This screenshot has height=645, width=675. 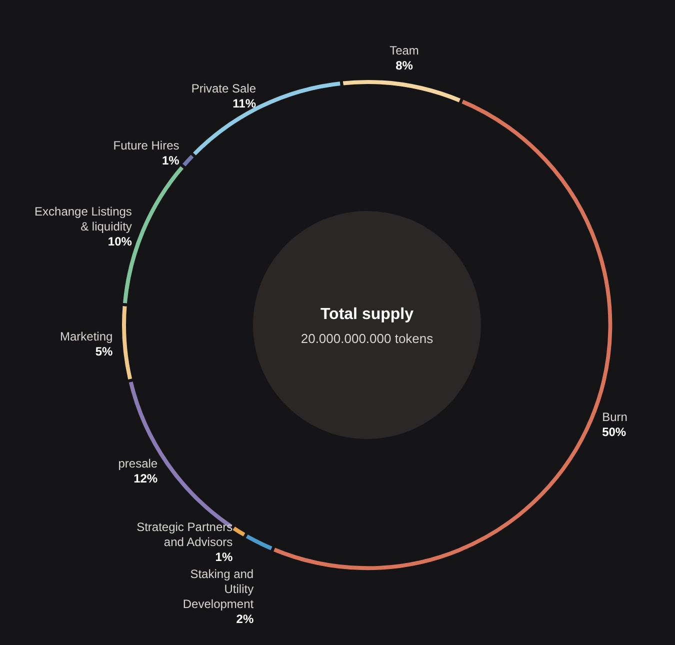 What do you see at coordinates (104, 351) in the screenshot?
I see `data-label: 5%` at bounding box center [104, 351].